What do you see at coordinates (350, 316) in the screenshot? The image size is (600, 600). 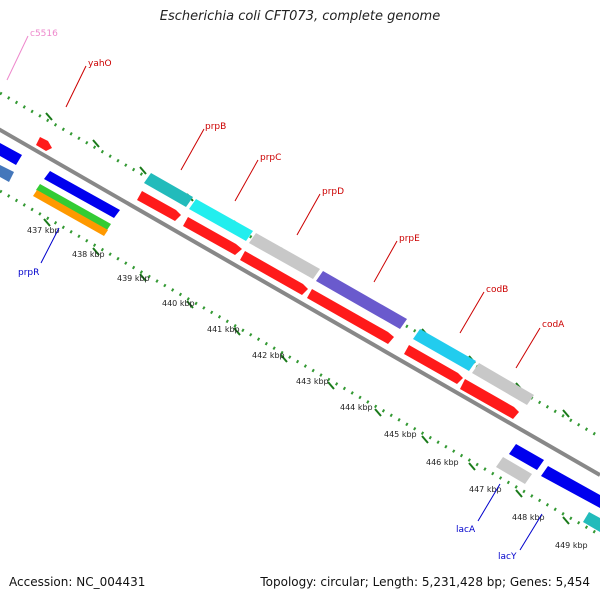 I see `gene-prpE-arrow` at bounding box center [350, 316].